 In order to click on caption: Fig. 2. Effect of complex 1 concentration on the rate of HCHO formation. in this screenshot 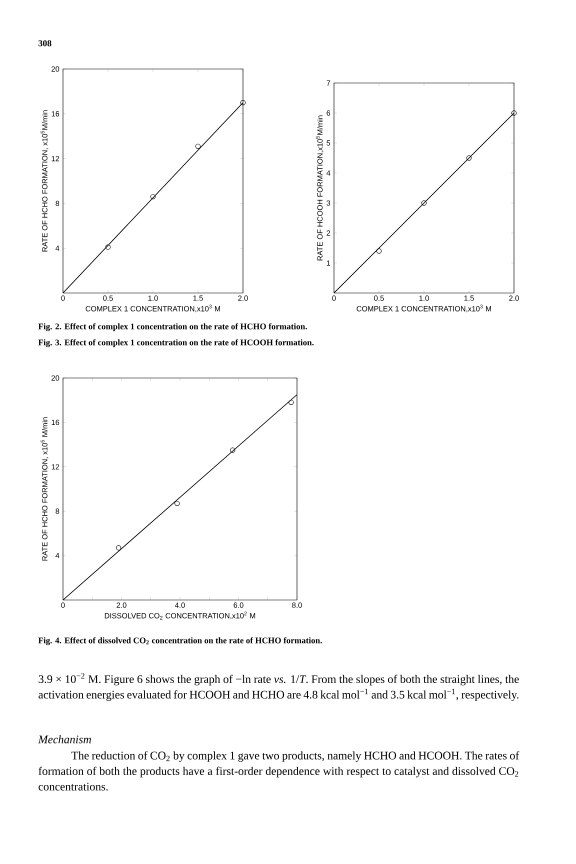, I will do `click(172, 327)`.